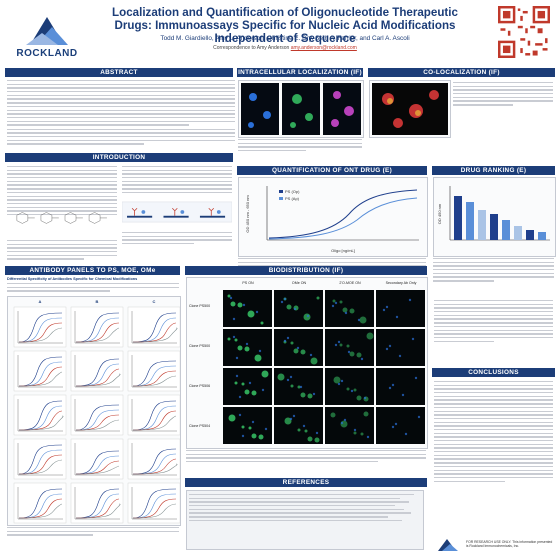 Image resolution: width=560 pixels, height=560 pixels. Describe the element at coordinates (47, 31) in the screenshot. I see `rockland-logo` at that location.